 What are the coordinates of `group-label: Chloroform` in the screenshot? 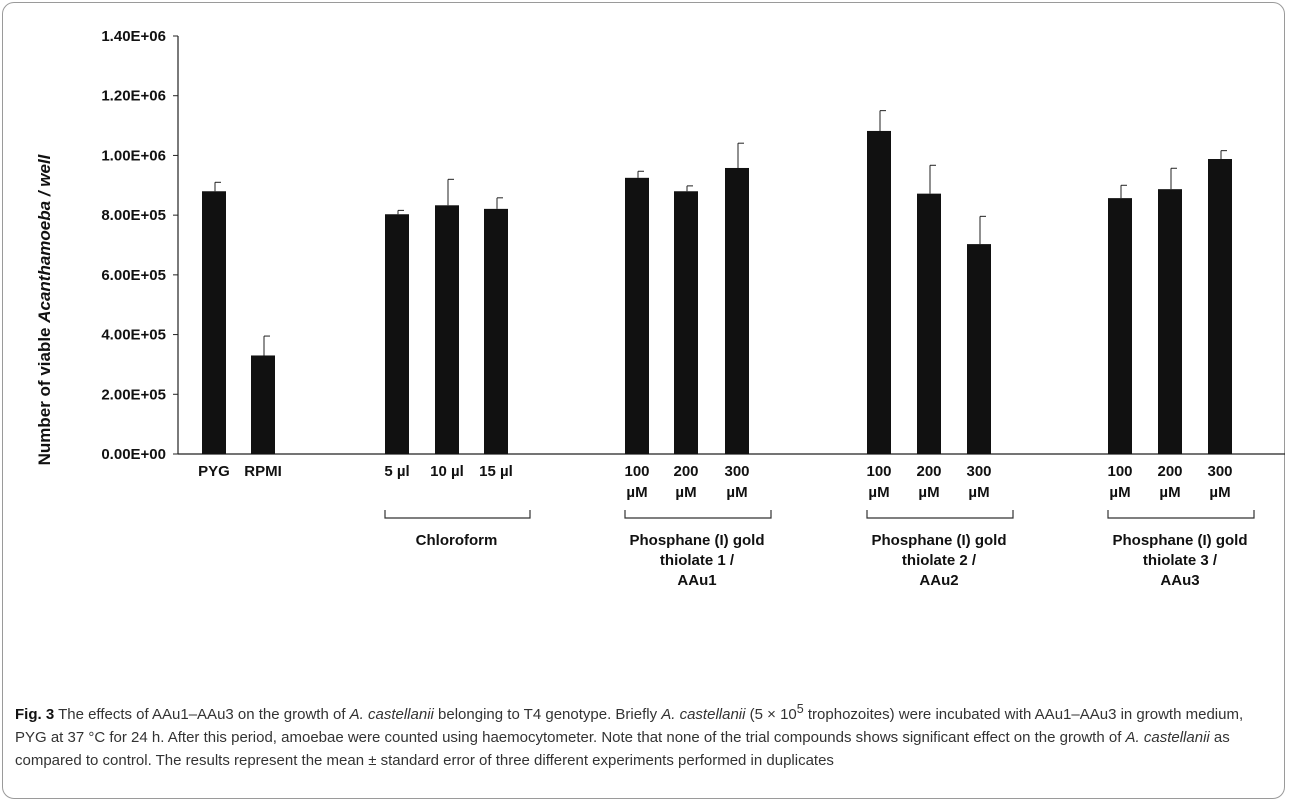 It's located at (457, 540).